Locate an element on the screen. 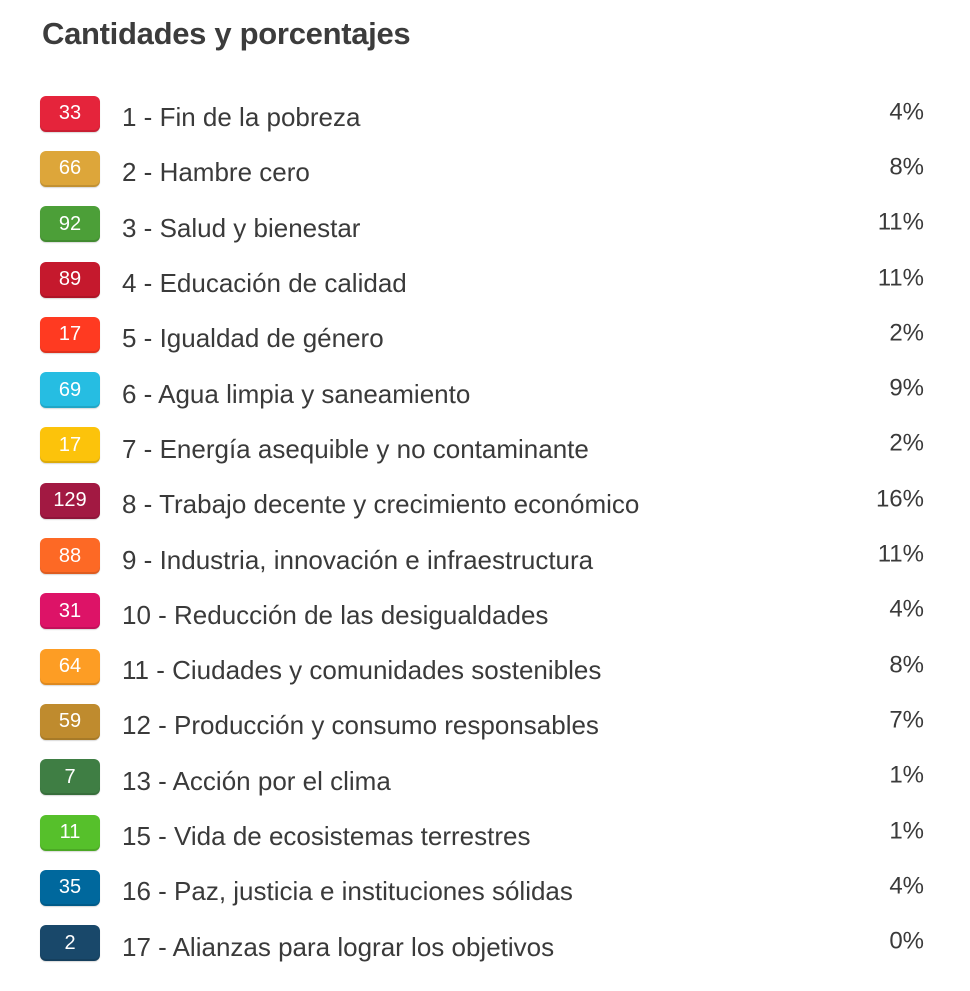  count-badge: 33 is located at coordinates (70, 113).